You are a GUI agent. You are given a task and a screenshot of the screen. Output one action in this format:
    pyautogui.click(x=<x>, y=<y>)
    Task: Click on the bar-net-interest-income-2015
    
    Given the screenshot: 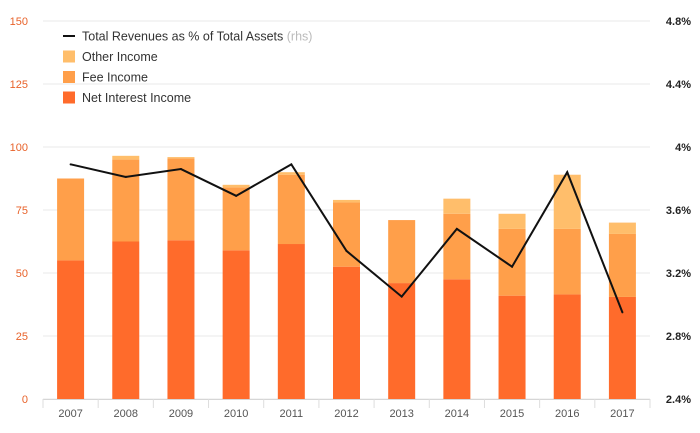 What is the action you would take?
    pyautogui.click(x=512, y=347)
    